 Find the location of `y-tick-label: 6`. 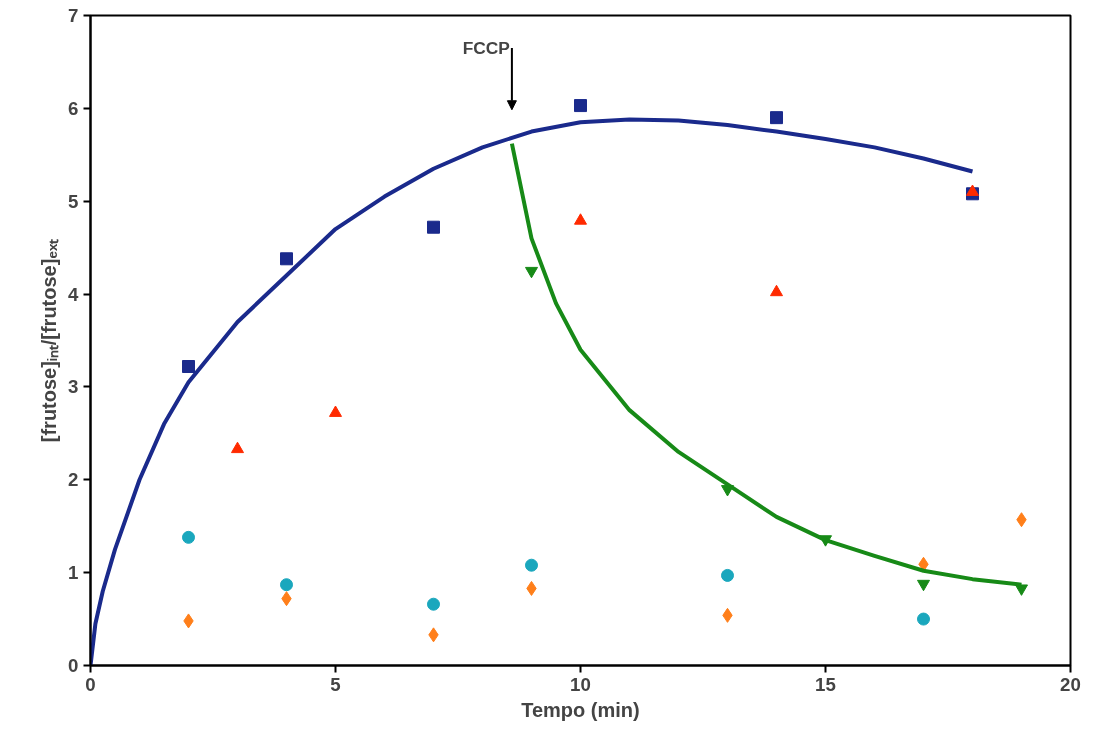

y-tick-label: 6 is located at coordinates (73, 108).